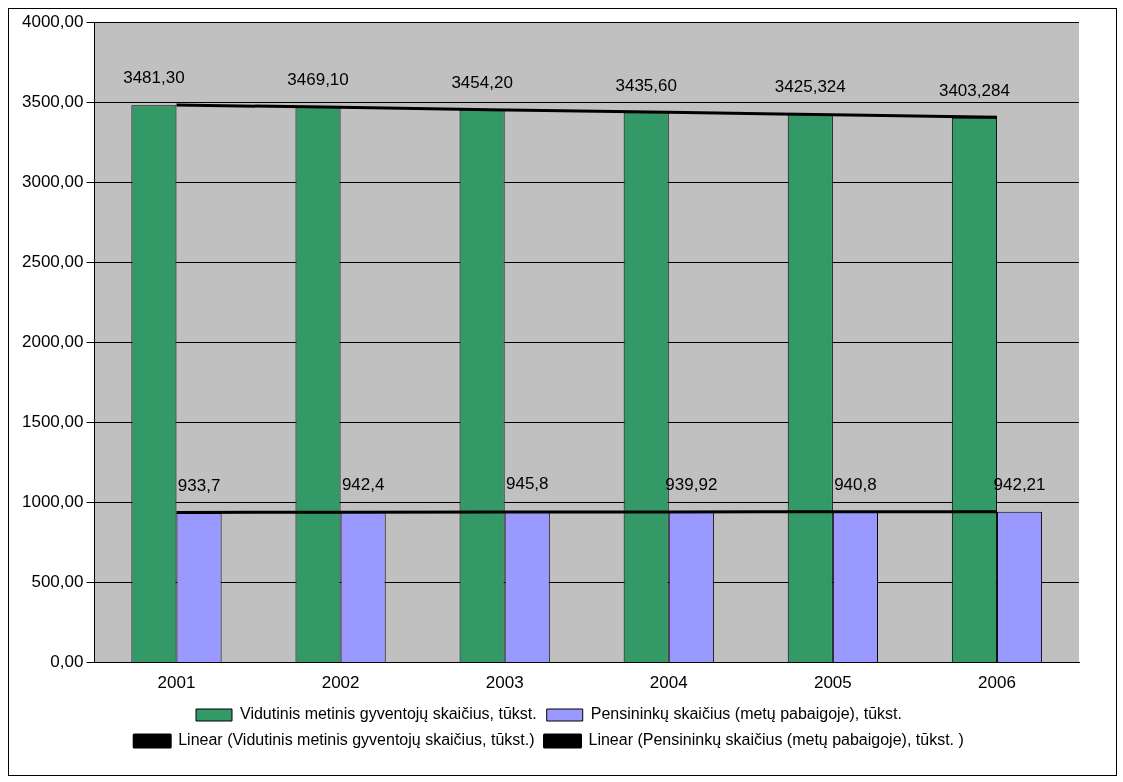 The width and height of the screenshot is (1123, 782). I want to click on y-tick-label: 3000,00, so click(53, 181).